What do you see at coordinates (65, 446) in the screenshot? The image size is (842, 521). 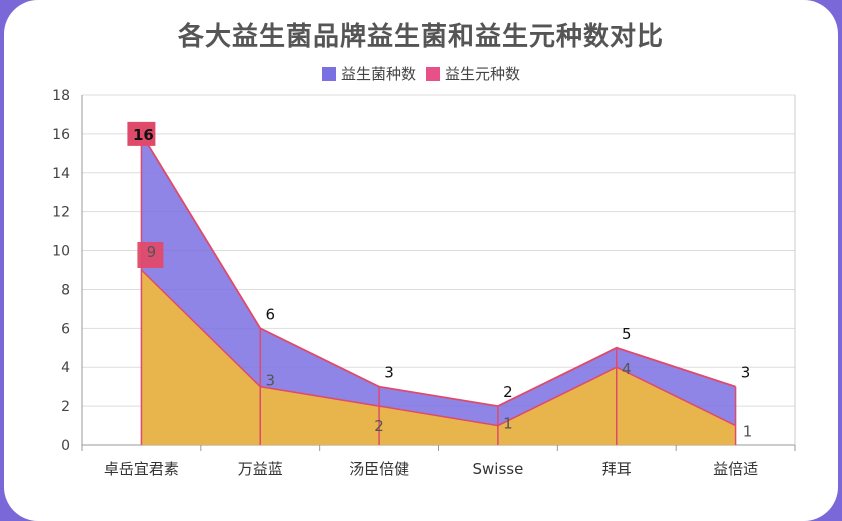 I see `y-tick-label: 0` at bounding box center [65, 446].